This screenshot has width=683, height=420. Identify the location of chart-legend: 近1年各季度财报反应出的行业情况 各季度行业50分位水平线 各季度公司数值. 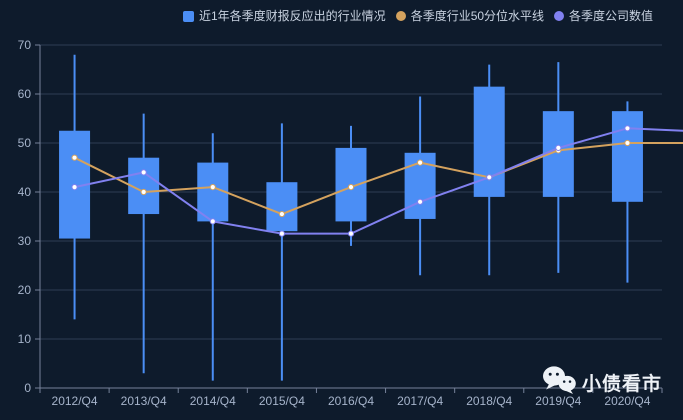
(418, 16).